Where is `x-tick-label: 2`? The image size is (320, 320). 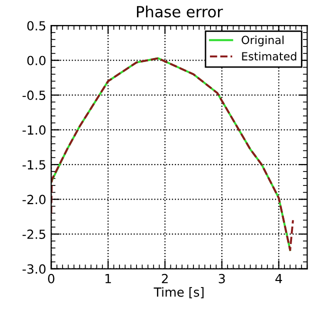
x-tick-label: 2 is located at coordinates (165, 279).